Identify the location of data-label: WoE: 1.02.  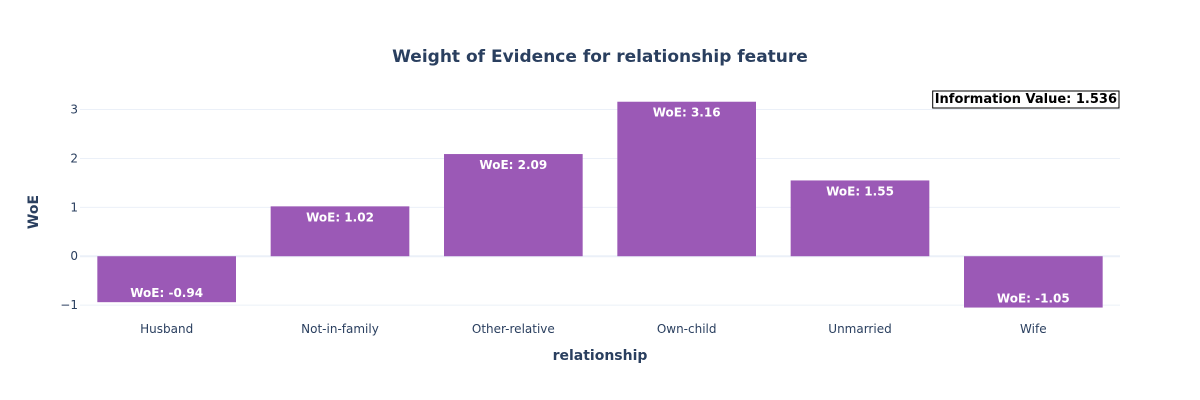
(340, 217).